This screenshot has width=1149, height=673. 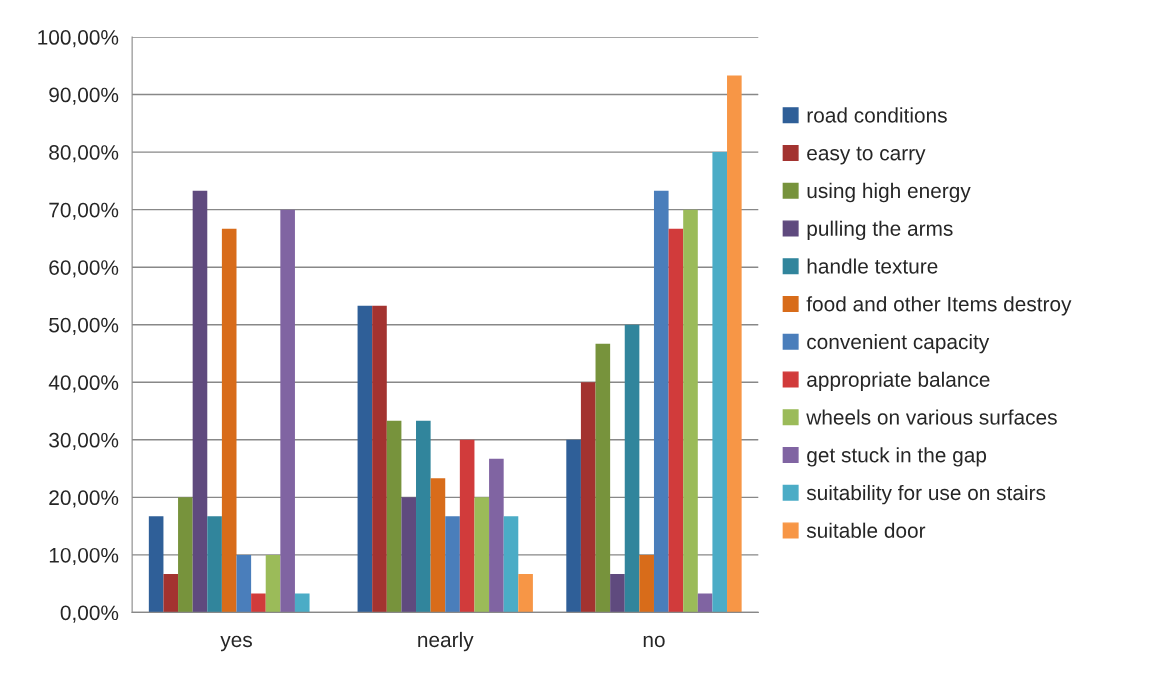 What do you see at coordinates (89, 614) in the screenshot?
I see `y-tick-label: 0,00%` at bounding box center [89, 614].